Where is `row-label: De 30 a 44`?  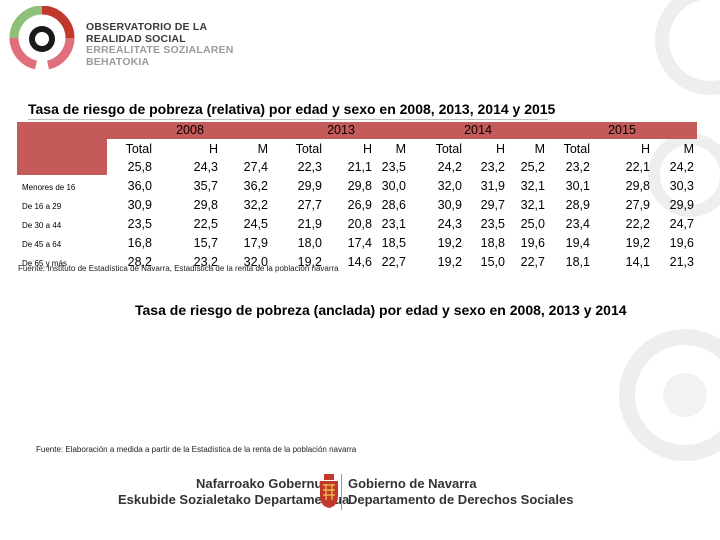
row-label: De 30 a 44 is located at coordinates (42, 225).